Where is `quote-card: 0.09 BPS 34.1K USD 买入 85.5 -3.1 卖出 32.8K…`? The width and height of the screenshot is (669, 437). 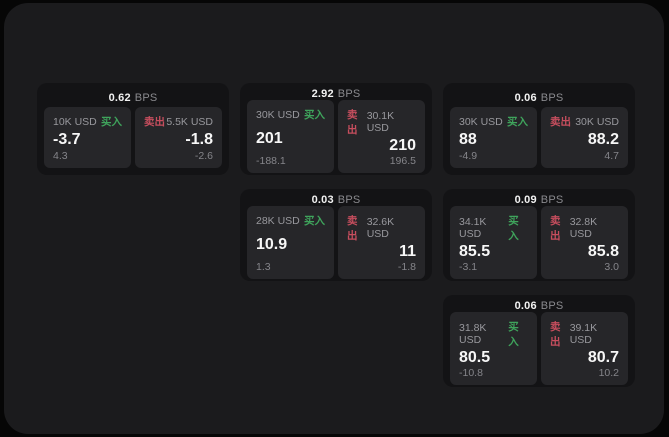
quote-card: 0.09 BPS 34.1K USD 买入 85.5 -3.1 卖出 32.8K… is located at coordinates (539, 235).